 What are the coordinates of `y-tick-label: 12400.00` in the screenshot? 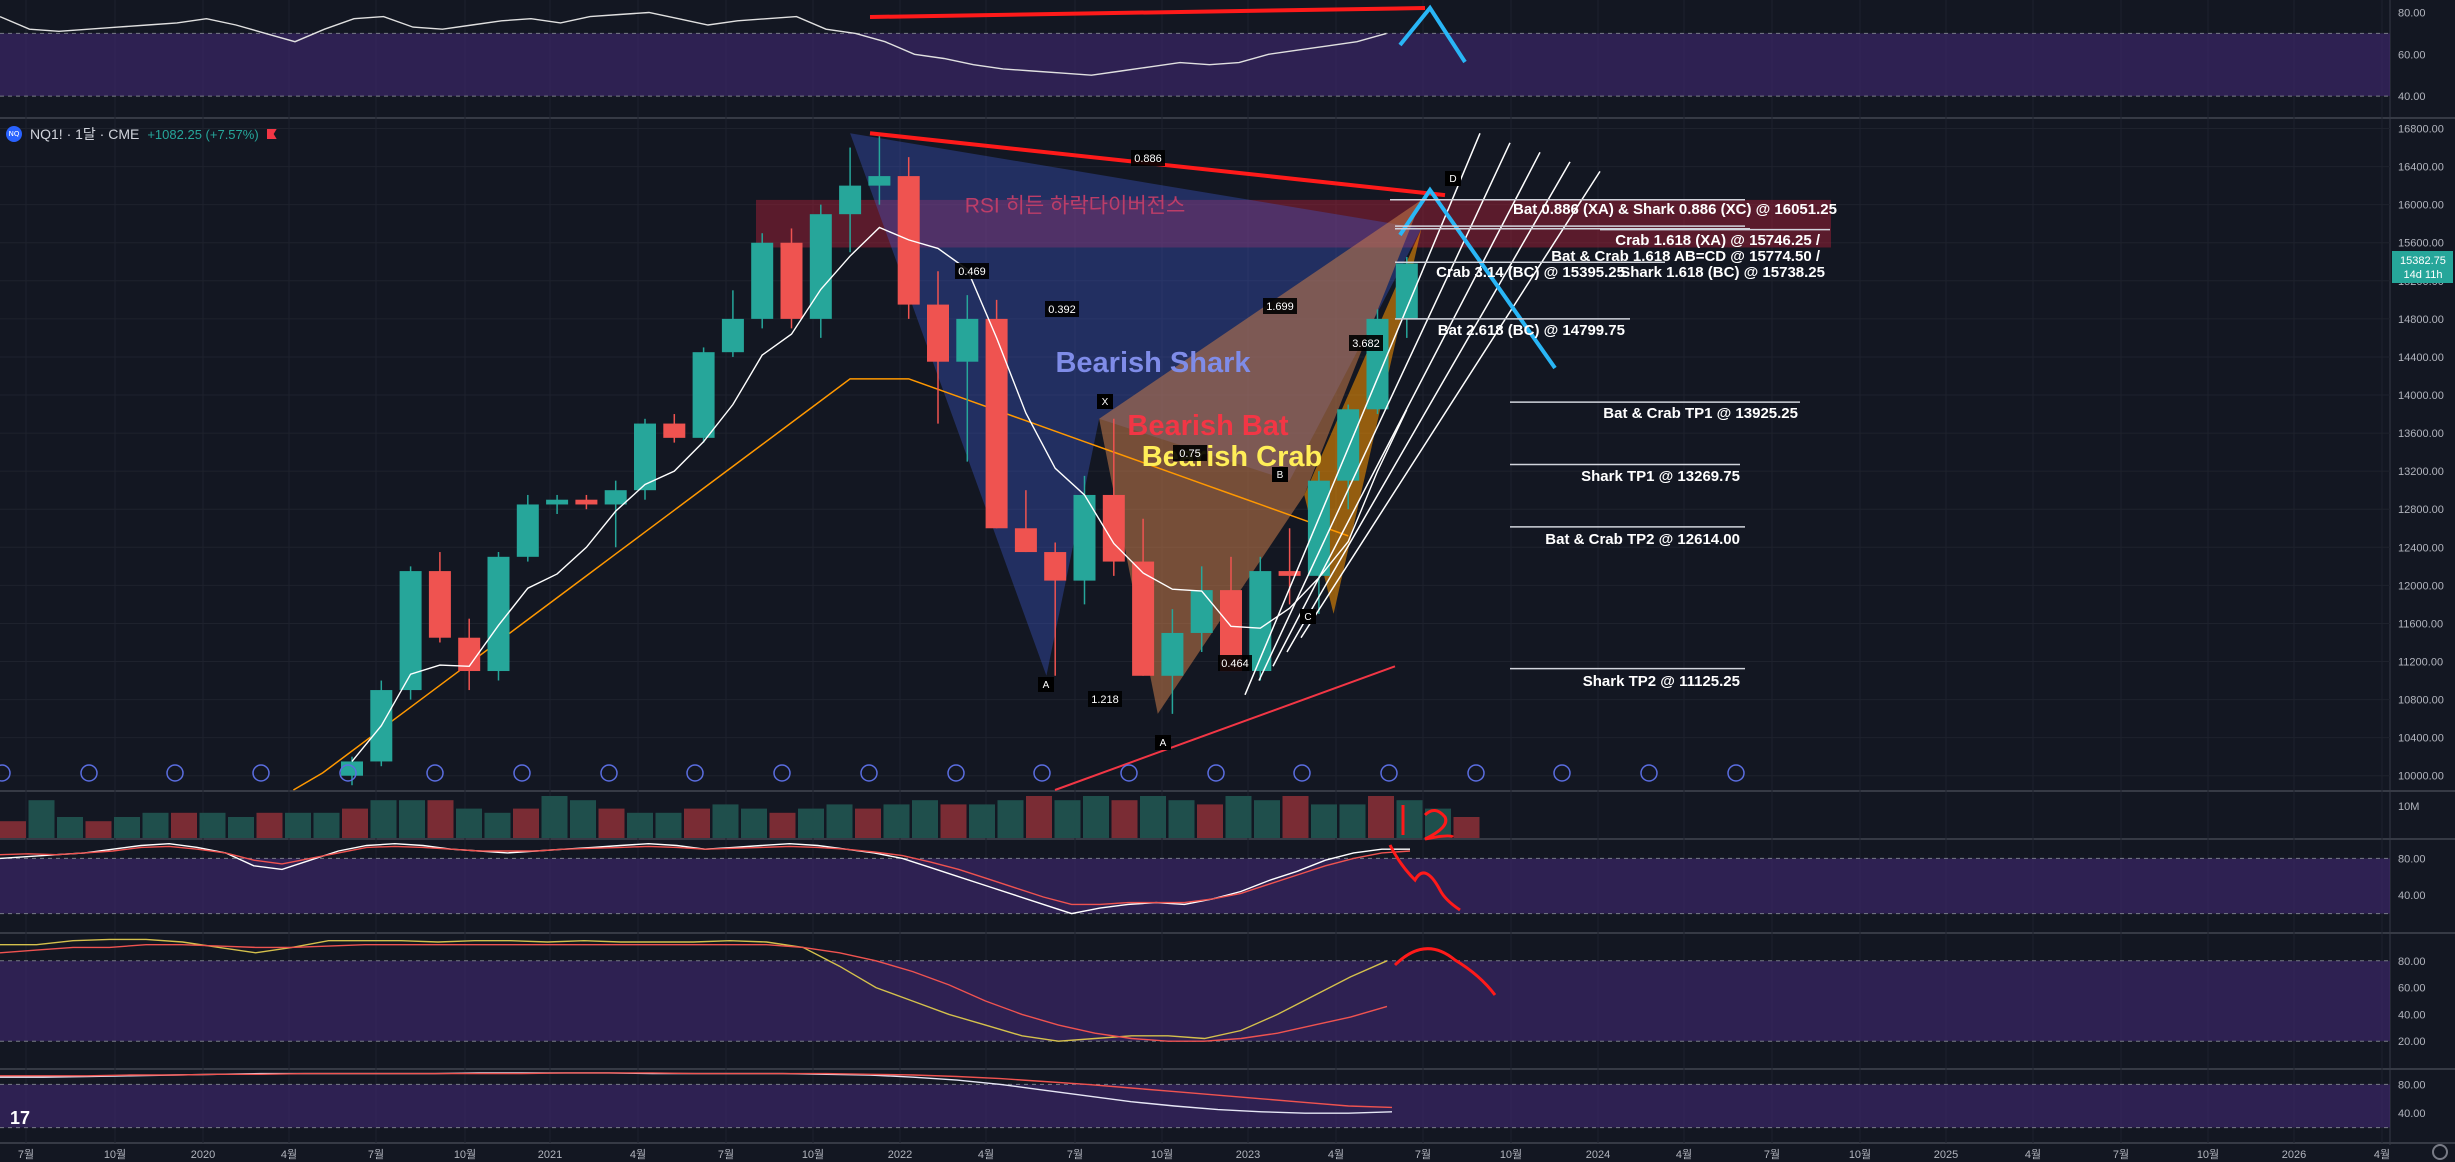 It's located at (2421, 548).